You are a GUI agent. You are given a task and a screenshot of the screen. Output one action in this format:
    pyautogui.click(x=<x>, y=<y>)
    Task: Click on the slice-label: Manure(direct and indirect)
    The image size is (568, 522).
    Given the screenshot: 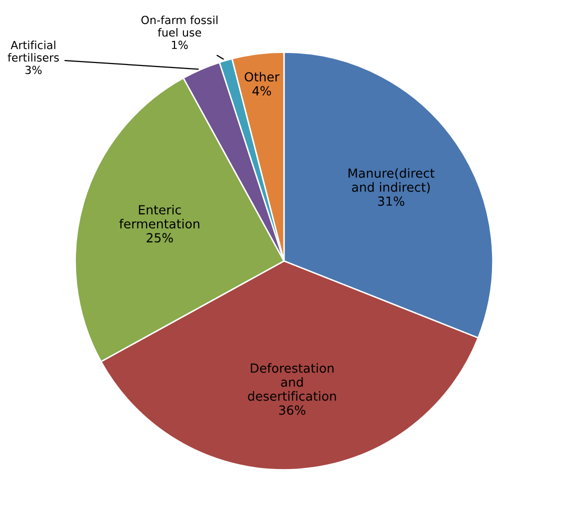 What is the action you would take?
    pyautogui.click(x=391, y=181)
    